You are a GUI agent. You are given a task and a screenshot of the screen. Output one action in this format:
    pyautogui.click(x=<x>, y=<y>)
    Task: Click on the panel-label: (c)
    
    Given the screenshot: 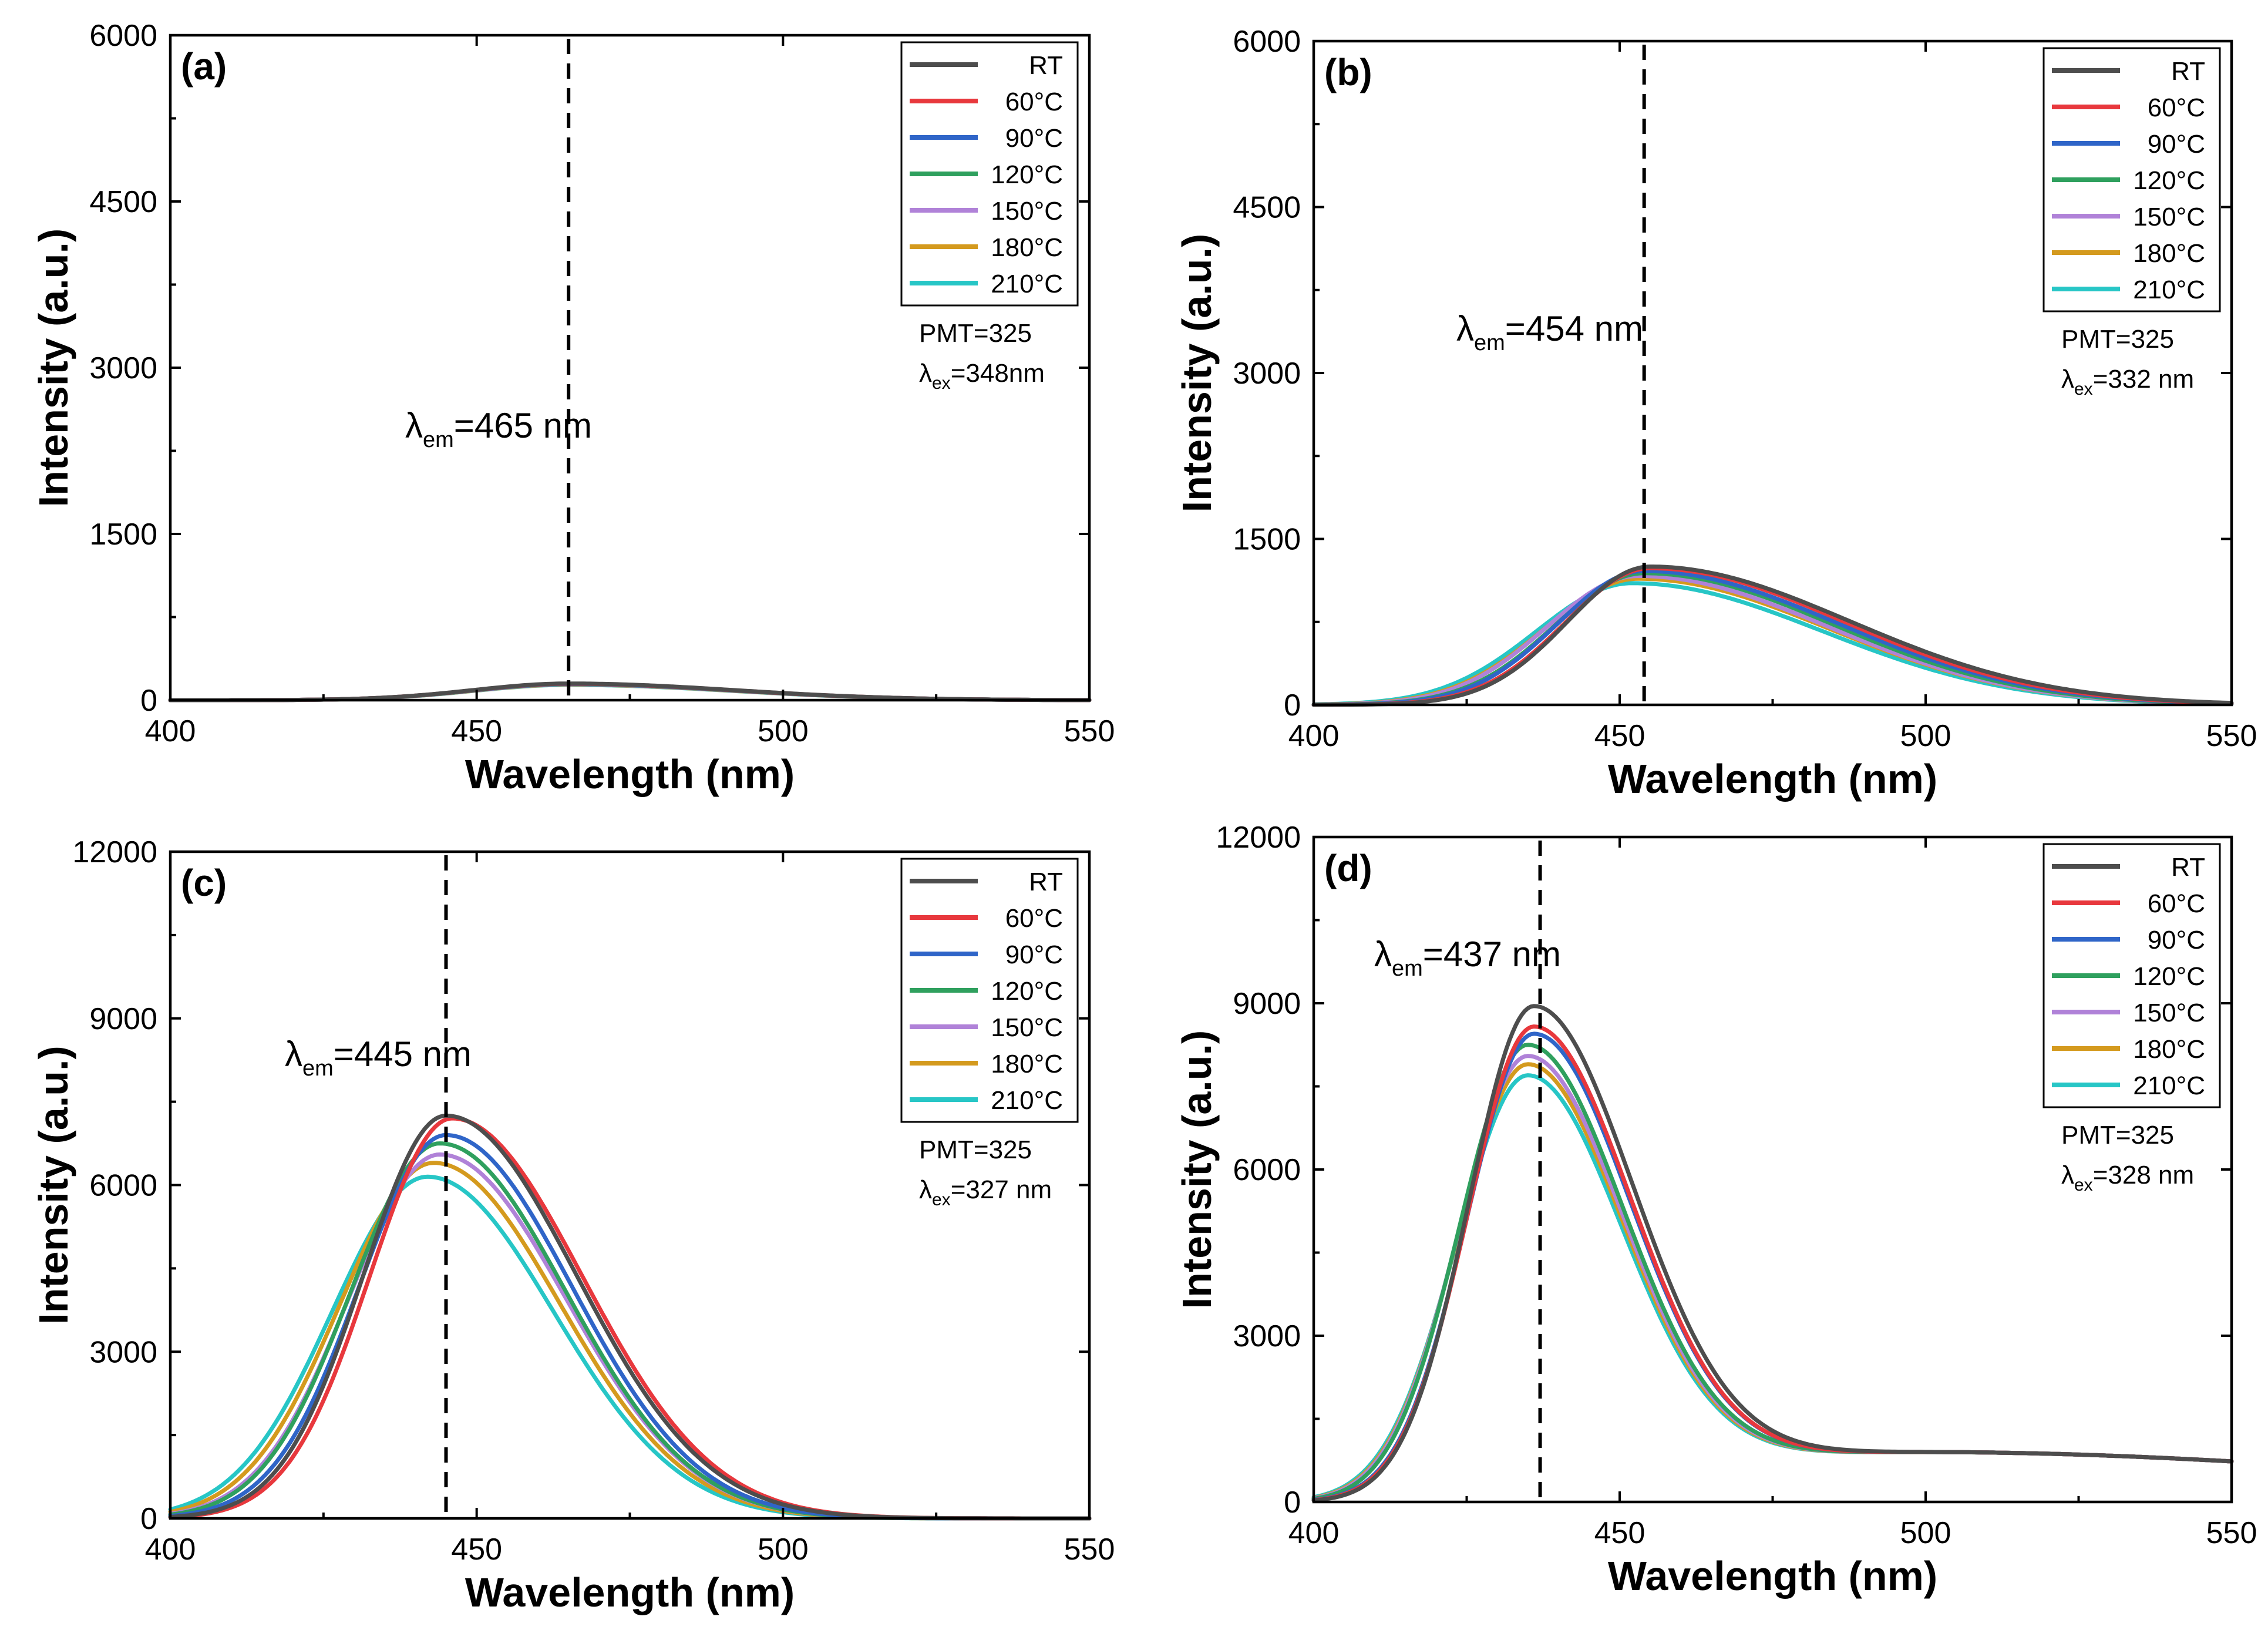 What is the action you would take?
    pyautogui.click(x=204, y=883)
    